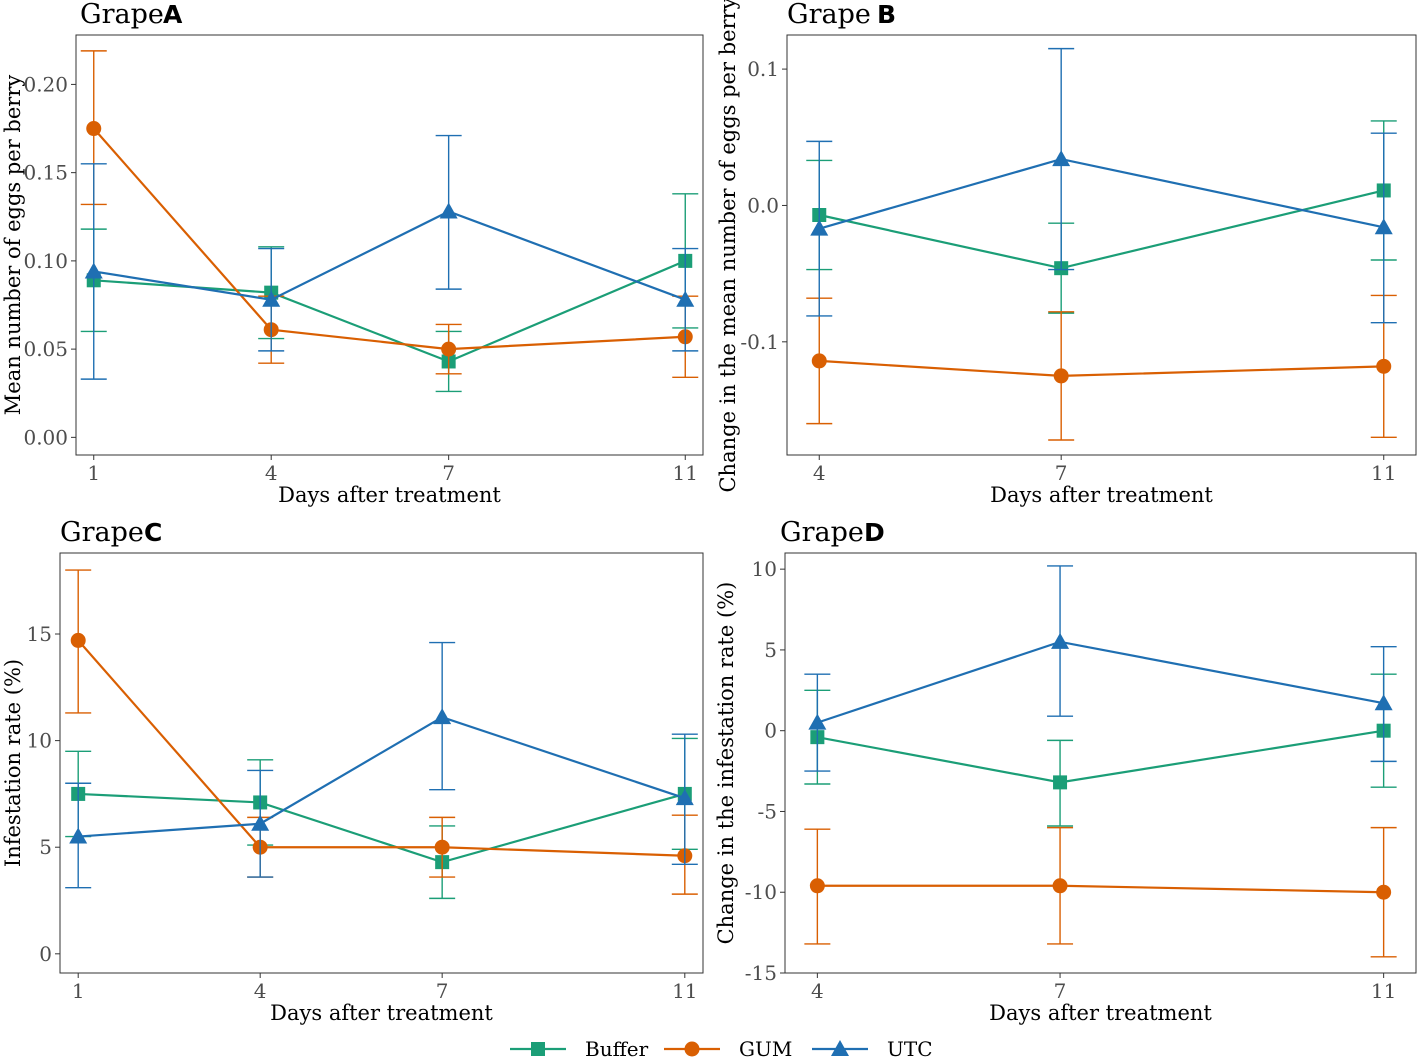 This screenshot has width=1417, height=1060. What do you see at coordinates (886, 14) in the screenshot?
I see `panel-label: B` at bounding box center [886, 14].